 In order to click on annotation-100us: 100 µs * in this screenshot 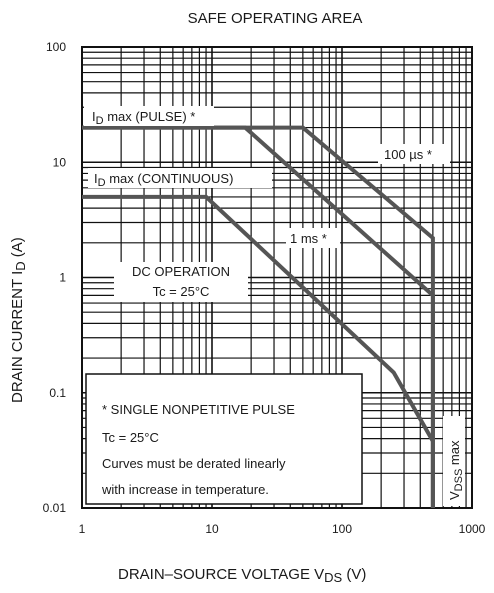, I will do `click(408, 154)`.